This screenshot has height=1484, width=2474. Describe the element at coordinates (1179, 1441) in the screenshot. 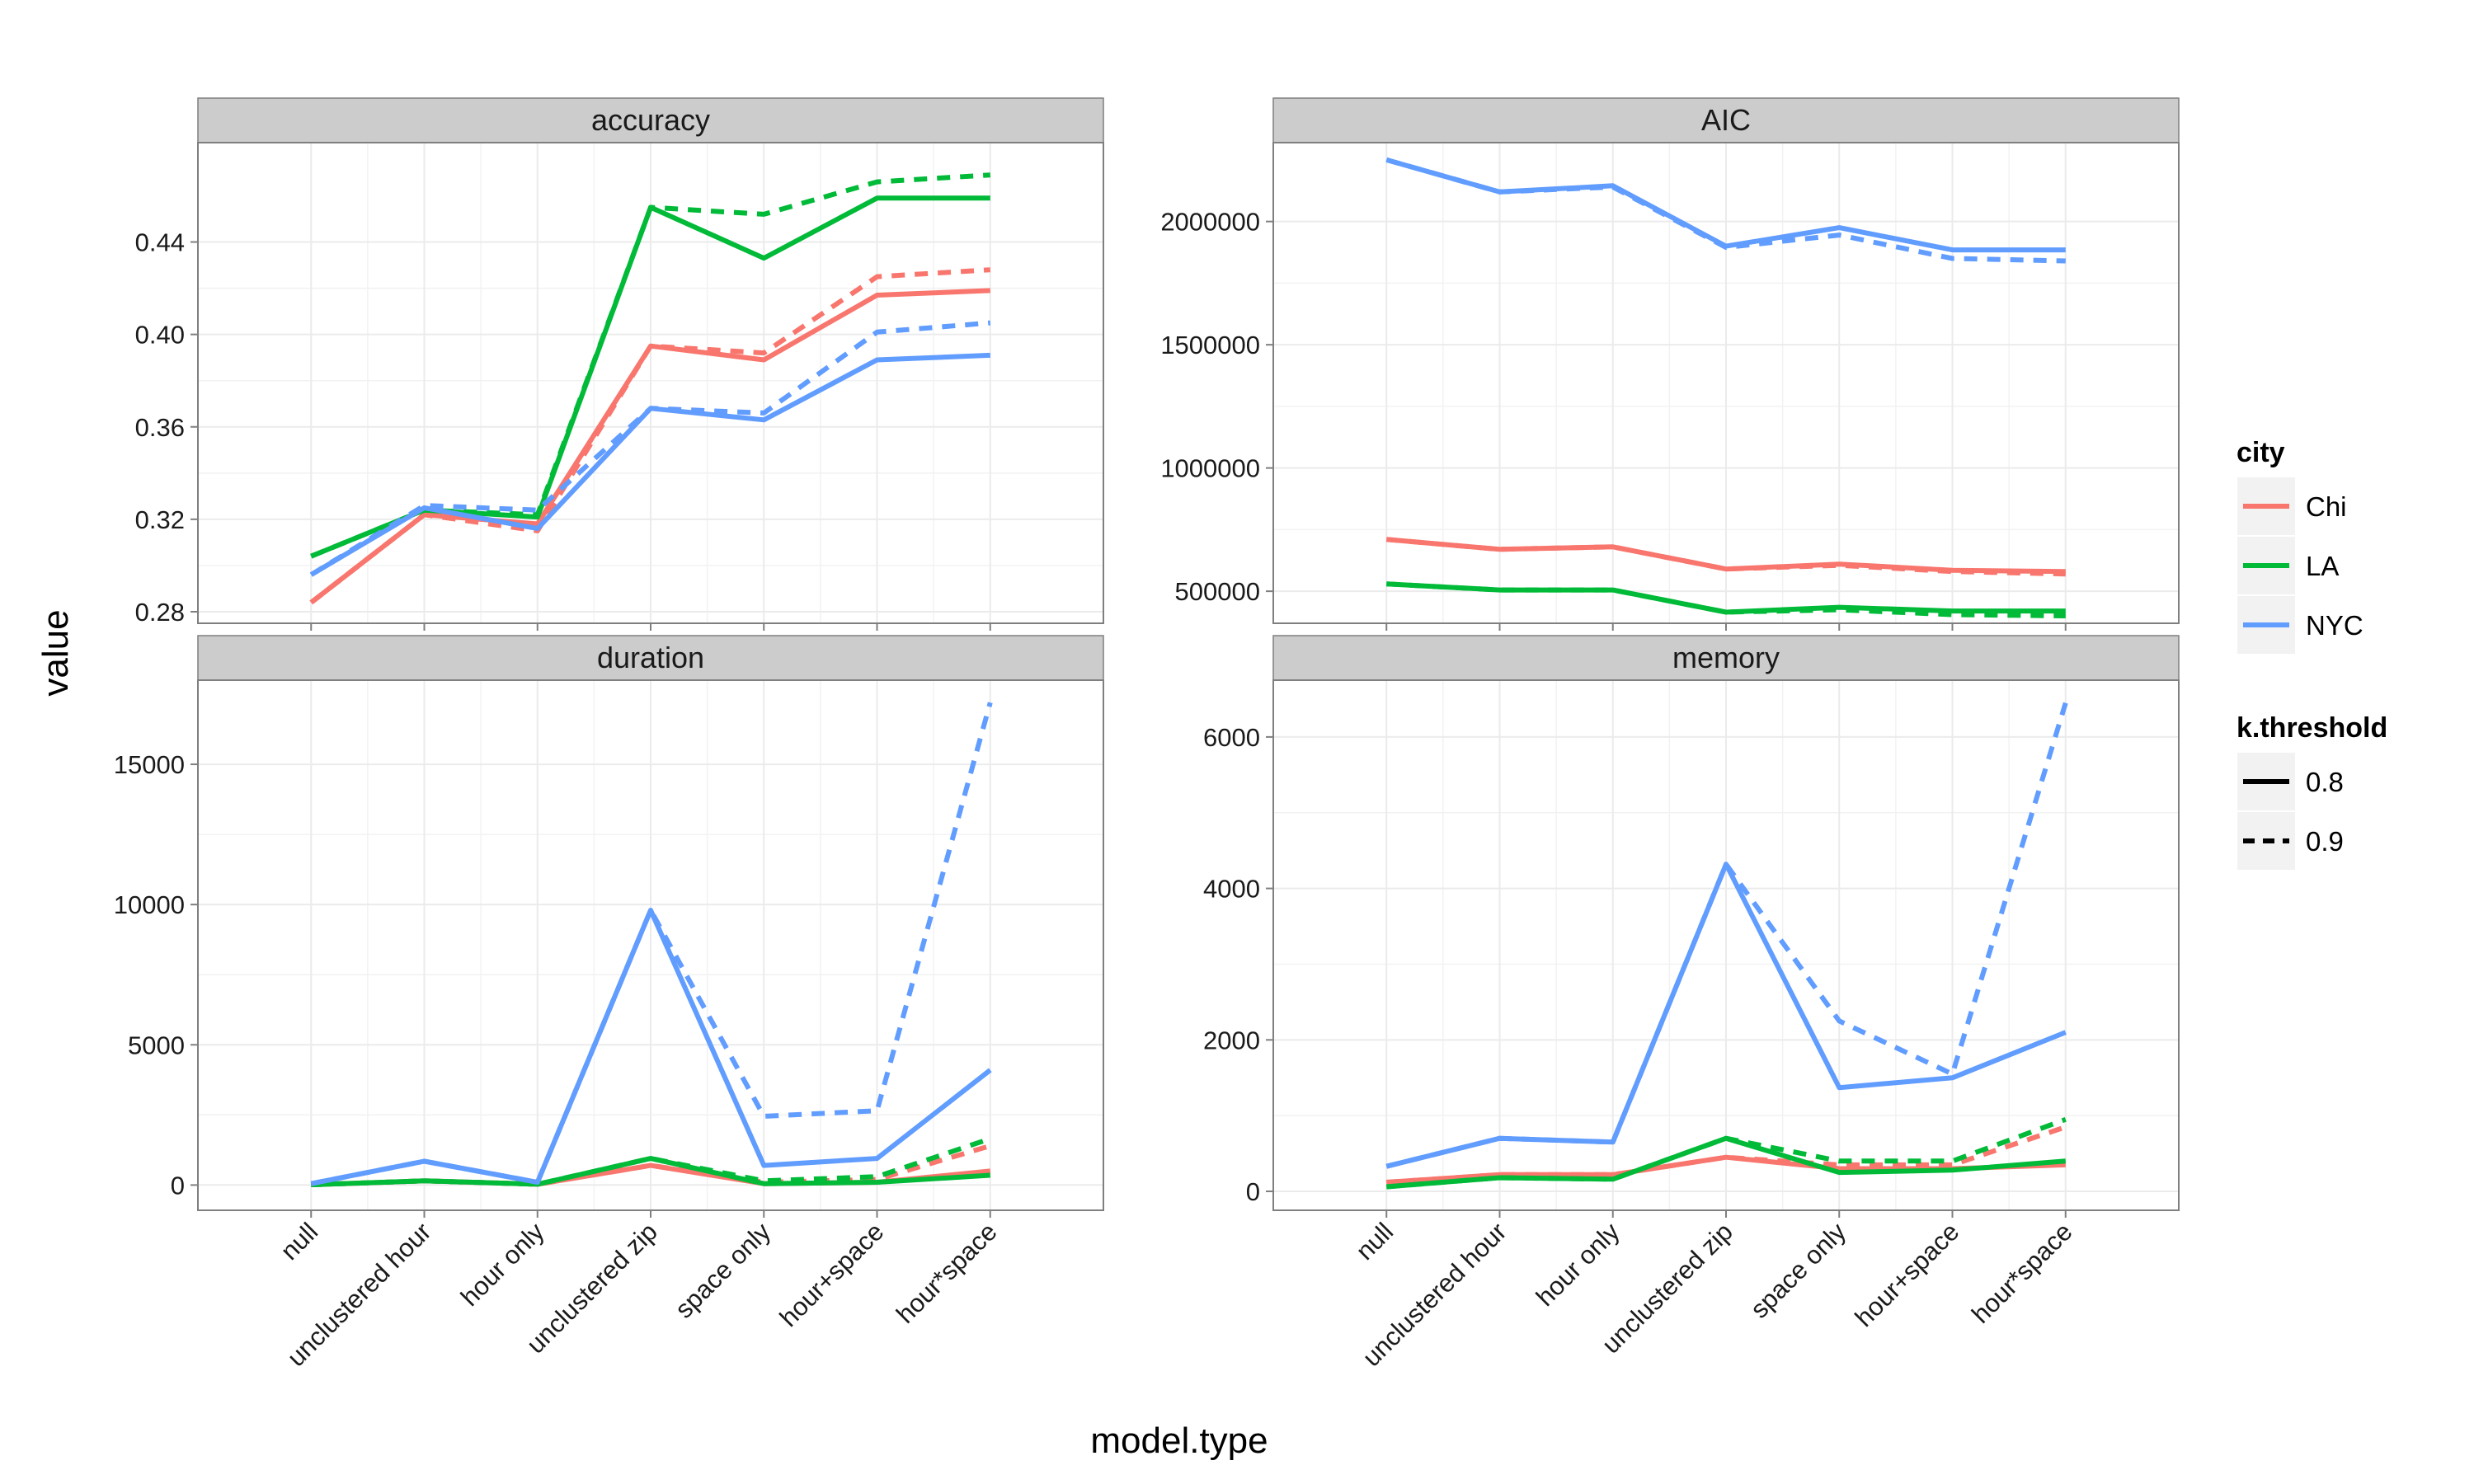

I see `x-axis-title: model.type` at that location.